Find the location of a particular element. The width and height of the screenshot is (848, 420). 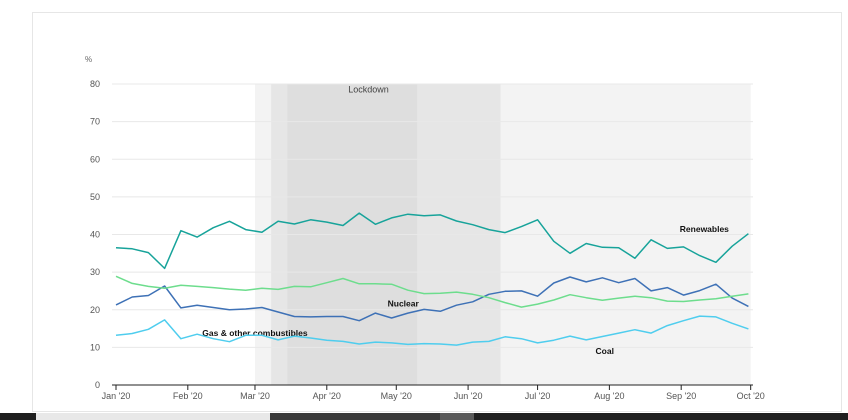

series-label-nuclear: Nuclear is located at coordinates (404, 304).